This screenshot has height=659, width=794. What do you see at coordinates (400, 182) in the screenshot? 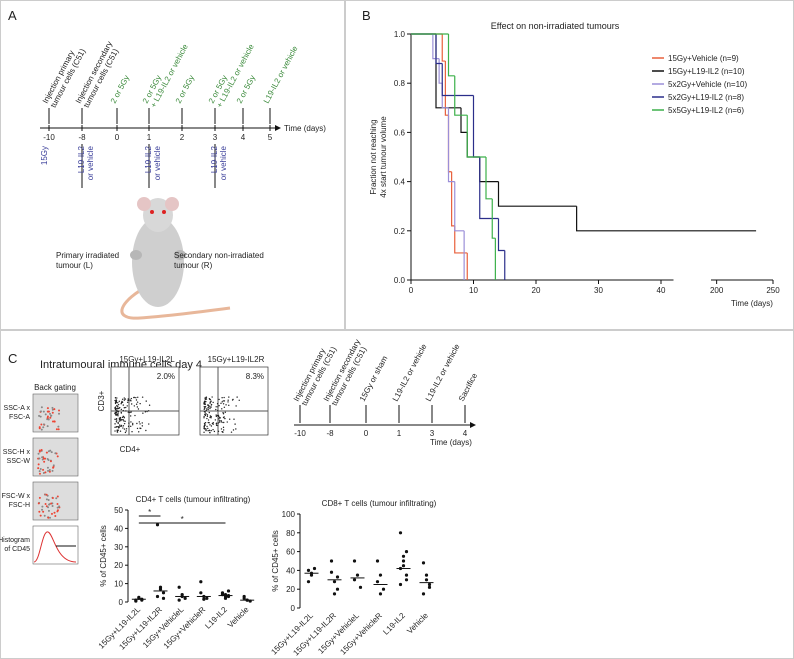
I see `y-tick-label: 0.4` at bounding box center [400, 182].